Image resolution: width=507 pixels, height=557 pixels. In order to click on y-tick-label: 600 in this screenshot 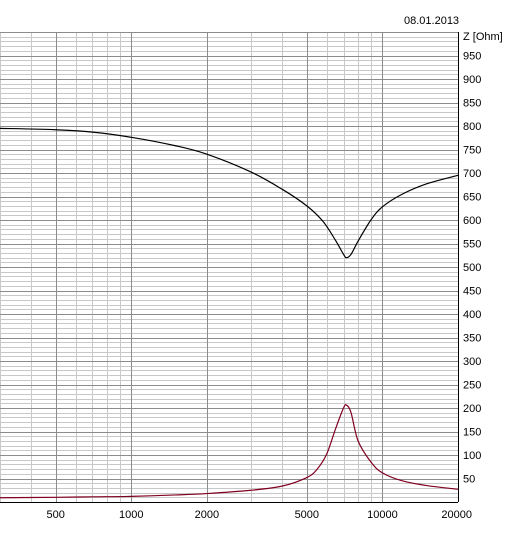, I will do `click(472, 221)`.